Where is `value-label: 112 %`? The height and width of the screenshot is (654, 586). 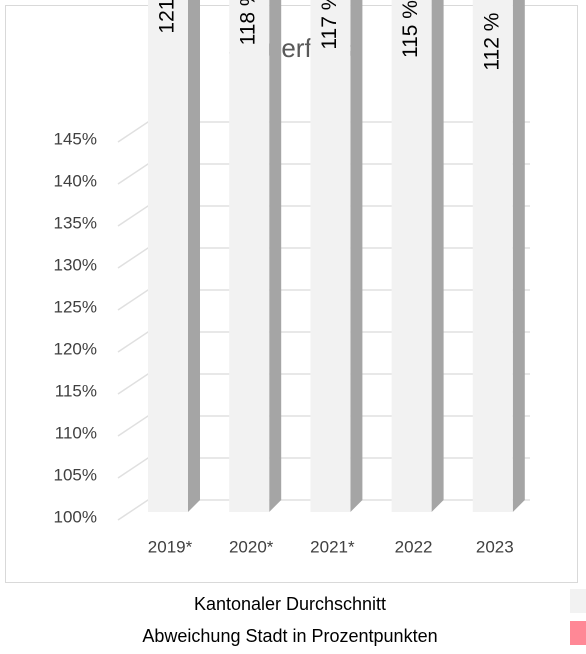 value-label: 112 % is located at coordinates (491, 42).